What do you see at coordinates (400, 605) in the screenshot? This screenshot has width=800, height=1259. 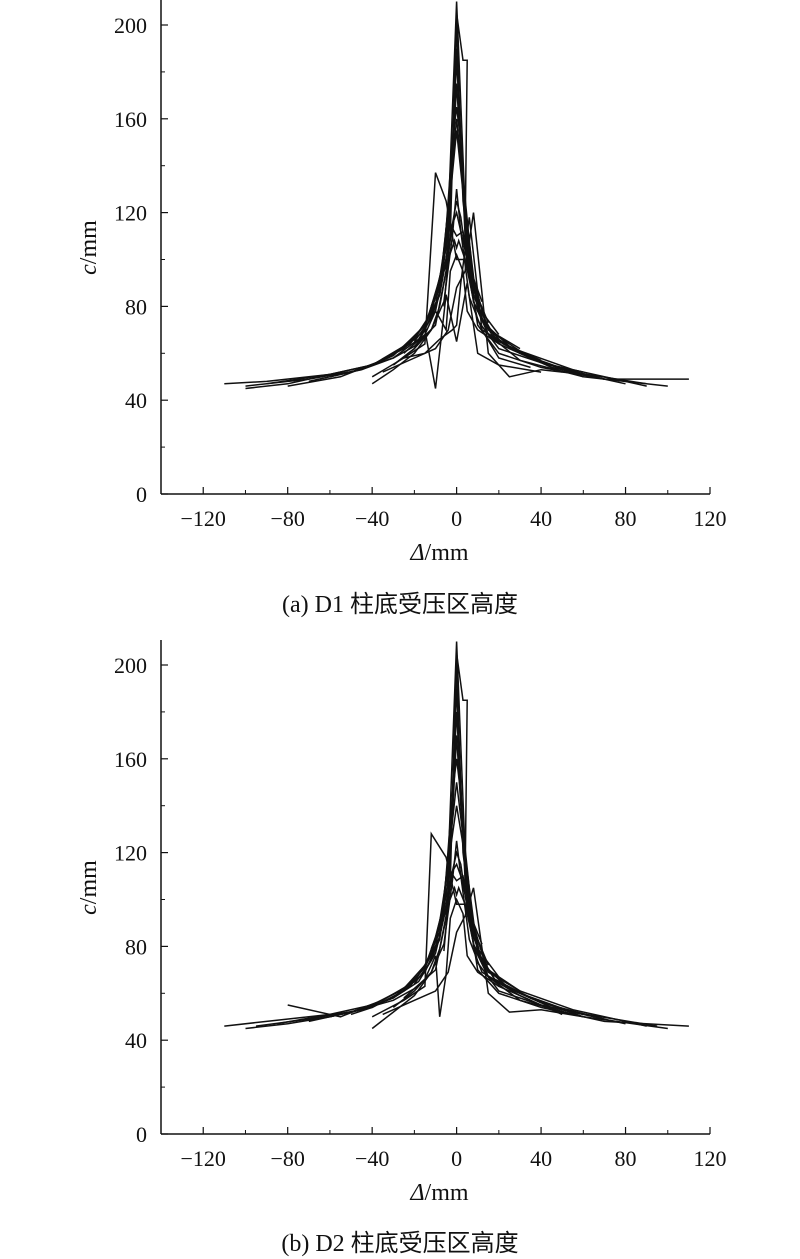 I see `caption-a: (a) D1 柱底受压区高度` at bounding box center [400, 605].